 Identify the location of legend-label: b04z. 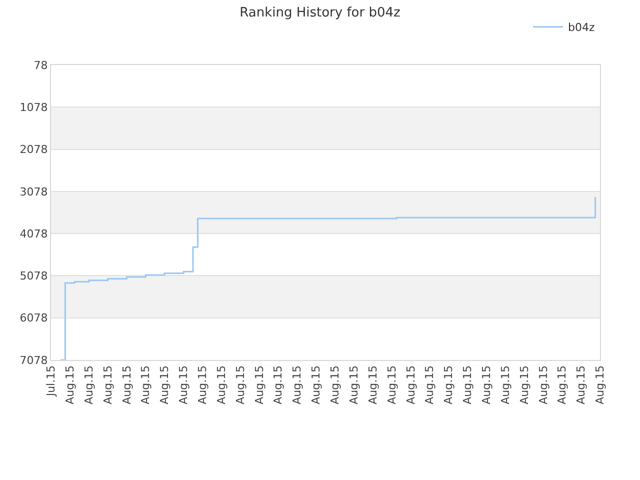
(581, 27).